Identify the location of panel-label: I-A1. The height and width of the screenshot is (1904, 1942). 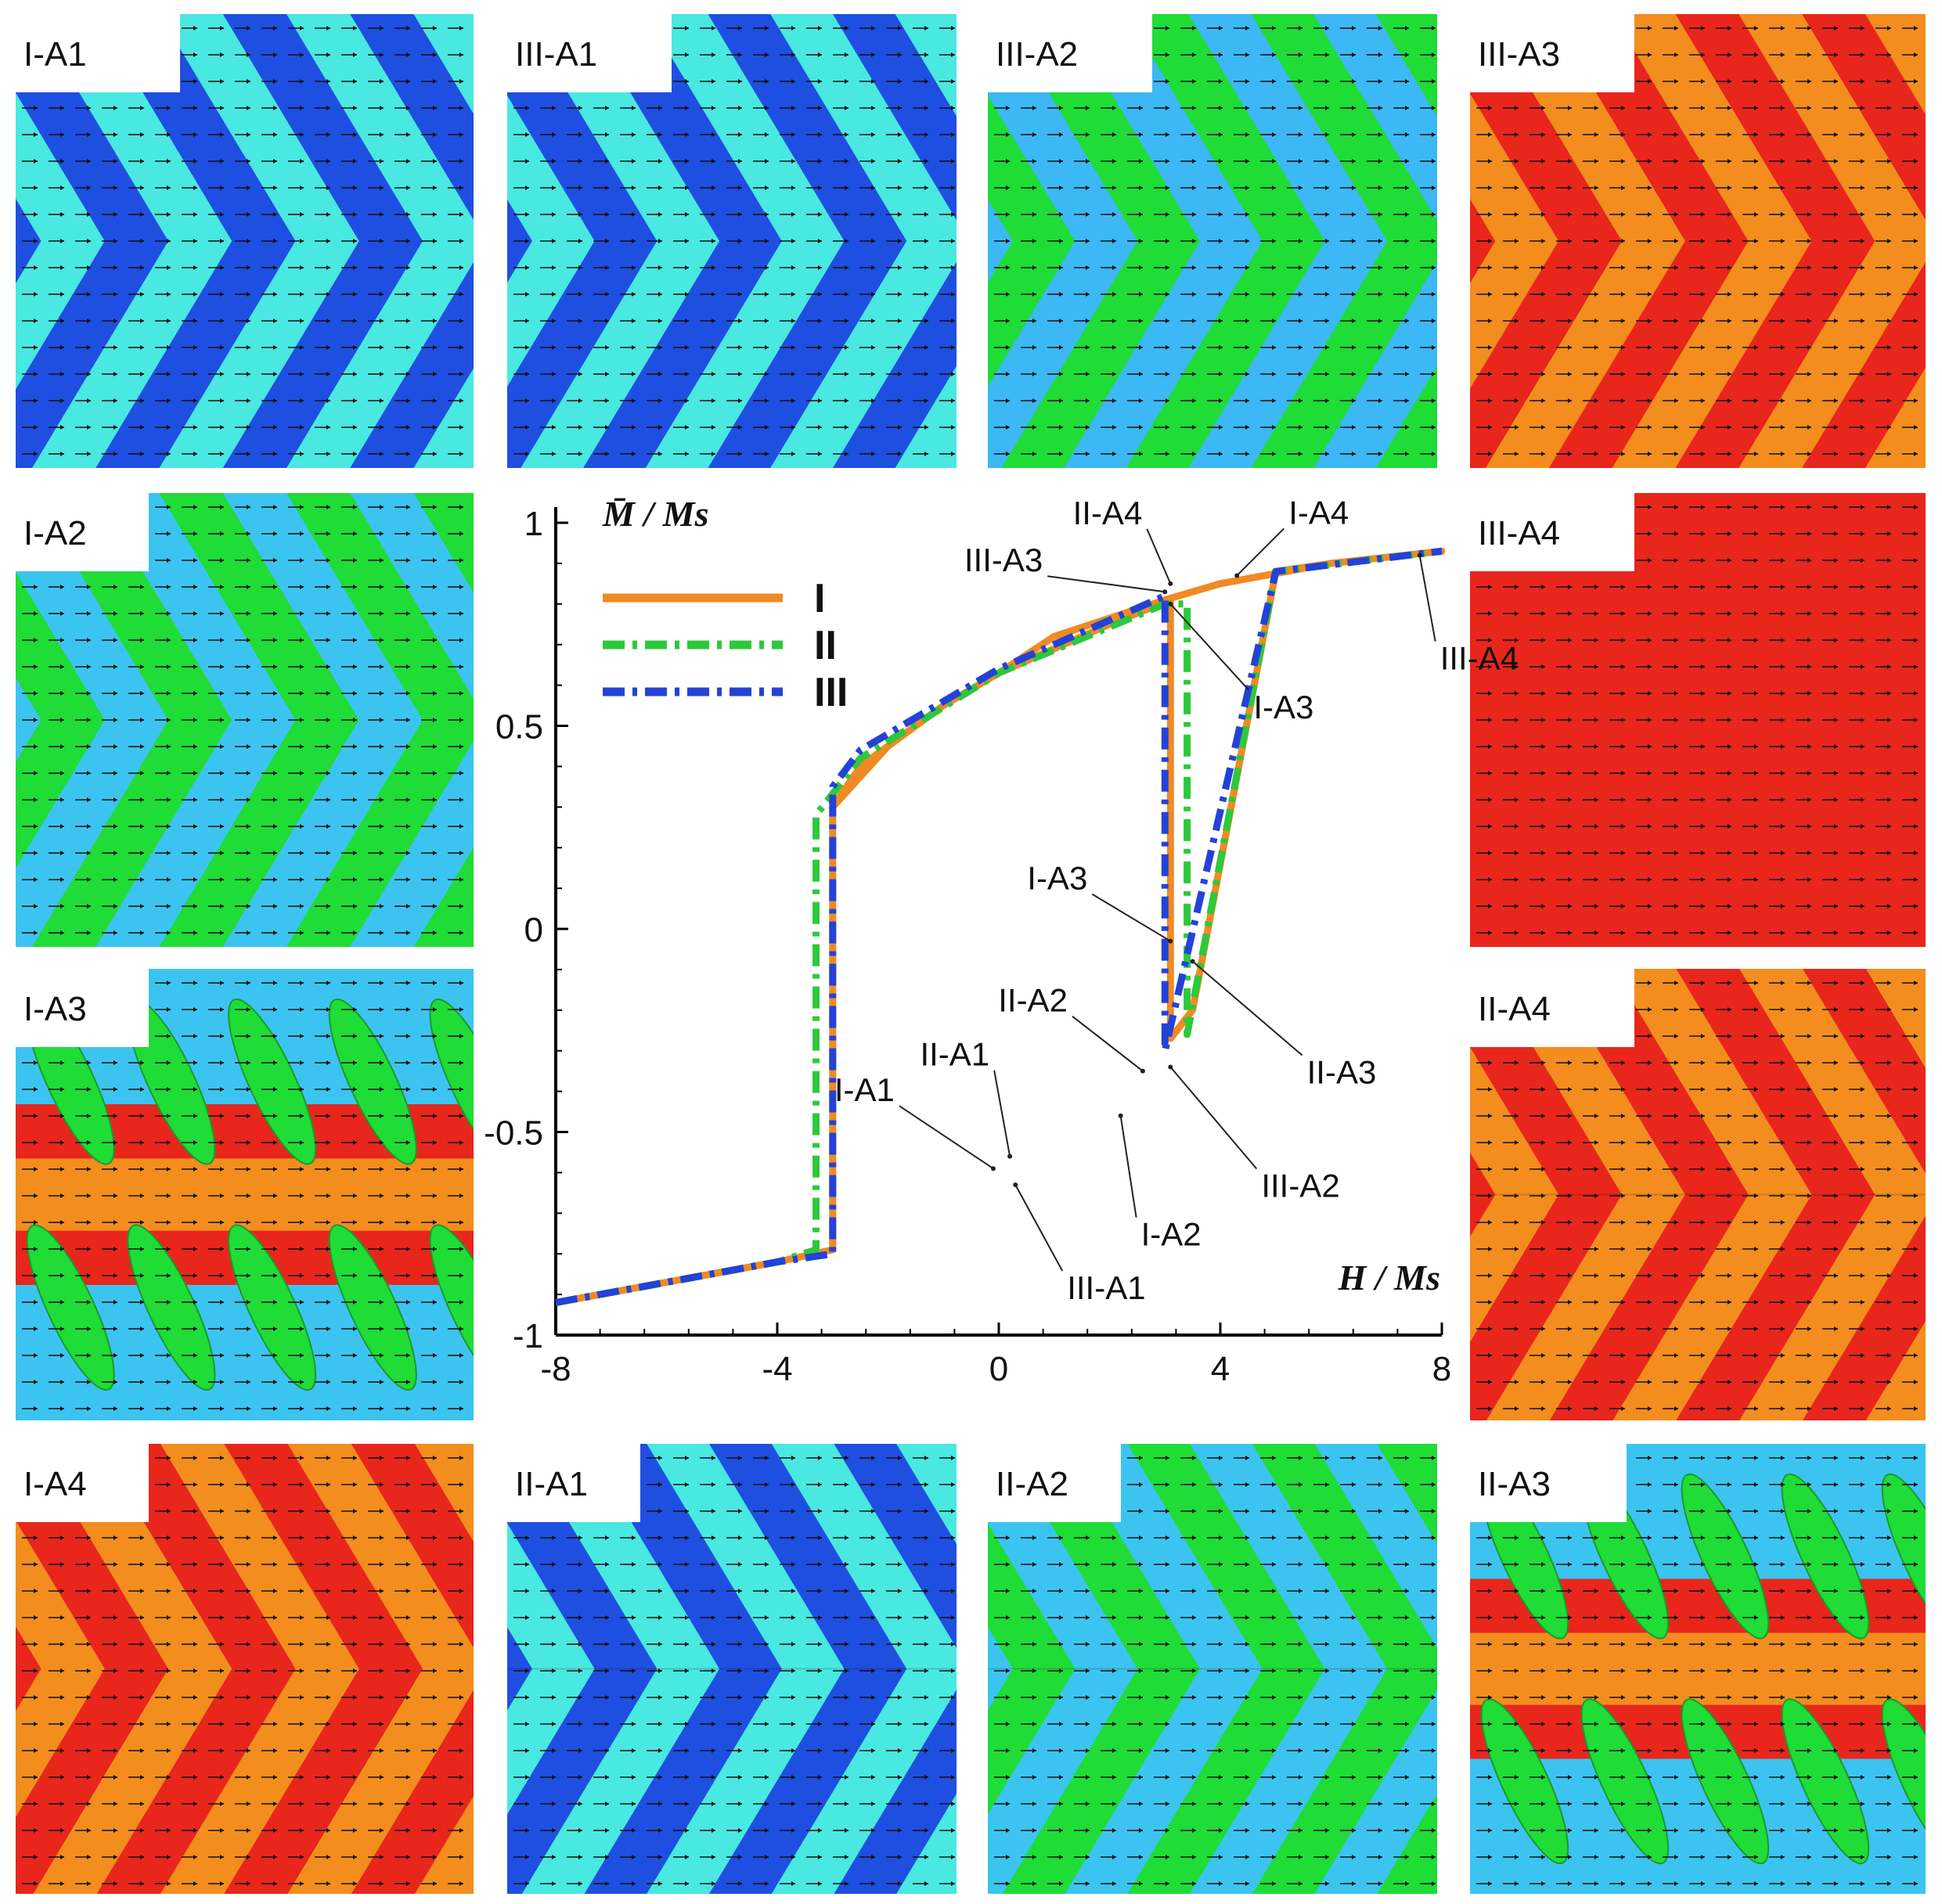
(55, 54).